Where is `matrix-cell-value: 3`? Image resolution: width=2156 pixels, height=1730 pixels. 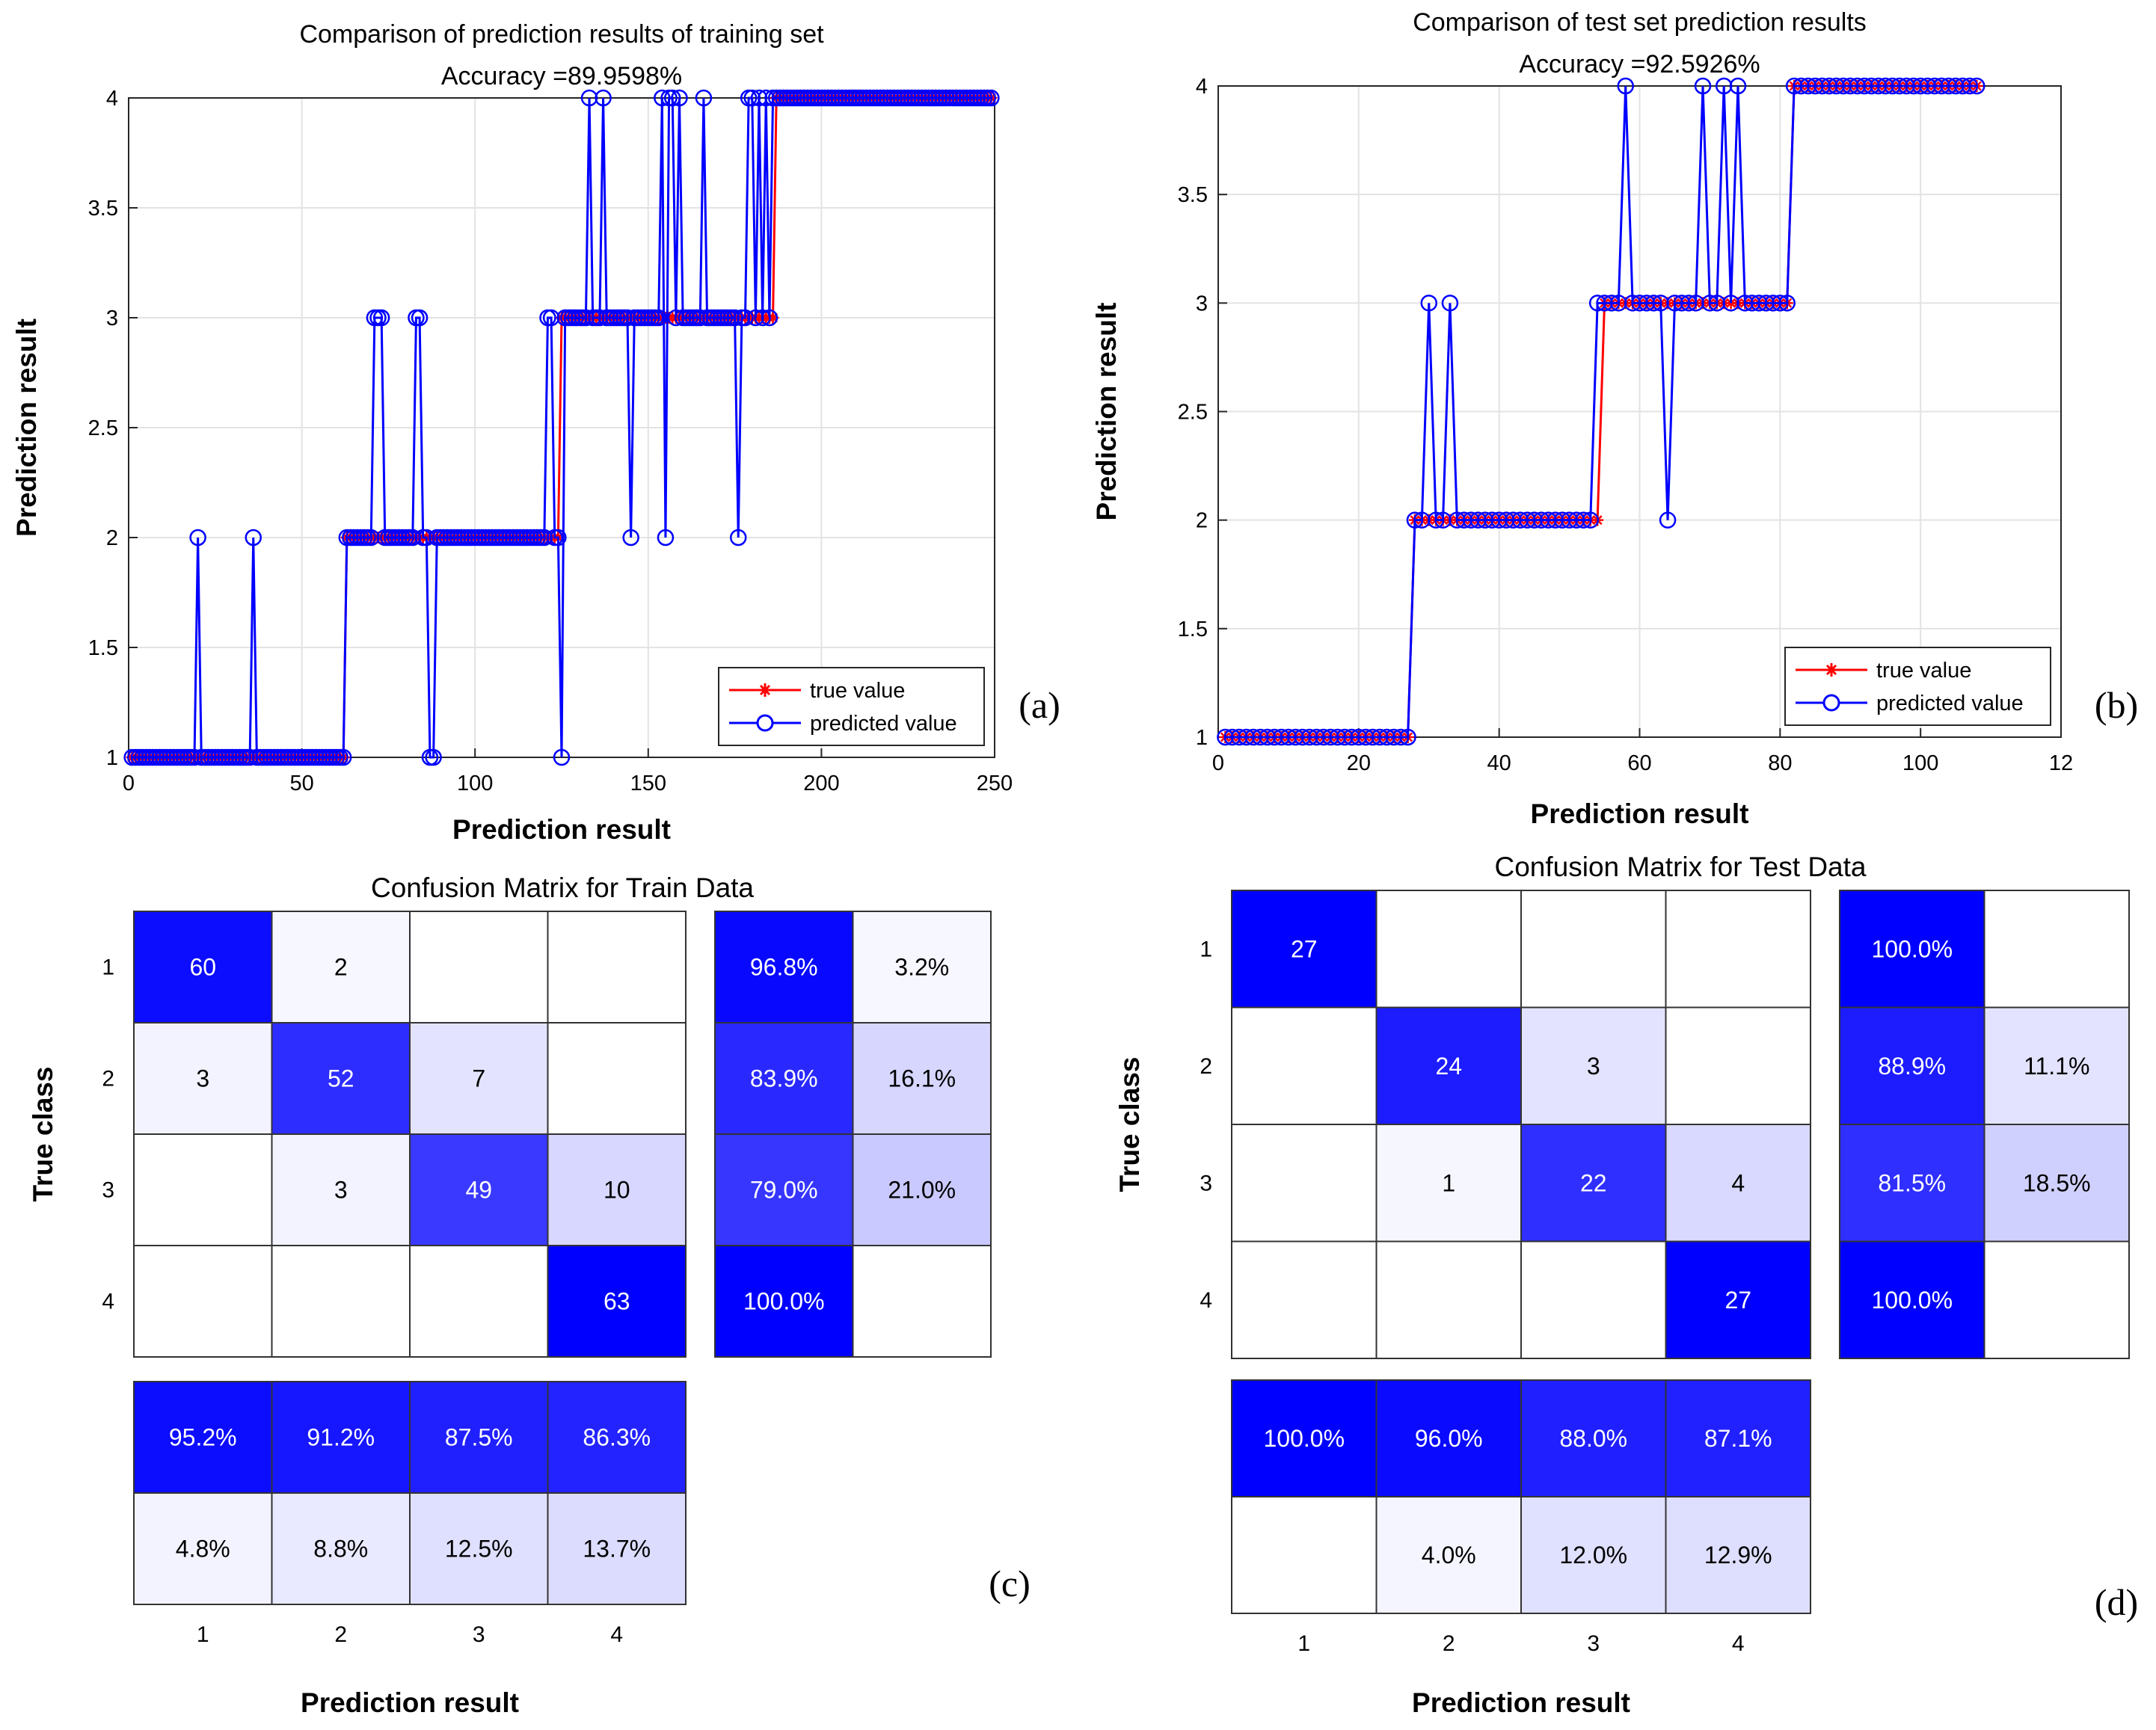
matrix-cell-value: 3 is located at coordinates (202, 1078).